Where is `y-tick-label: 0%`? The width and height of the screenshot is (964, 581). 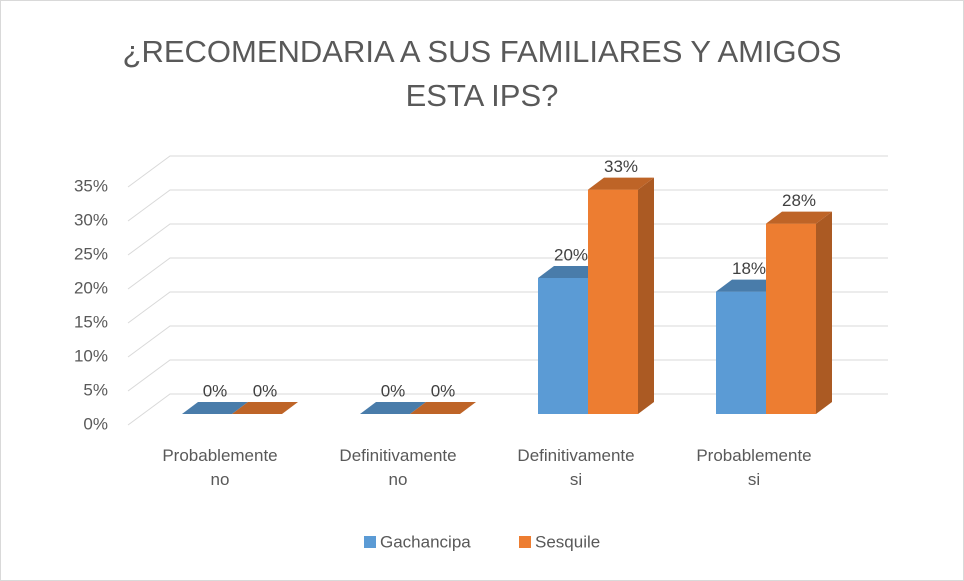 y-tick-label: 0% is located at coordinates (95, 423).